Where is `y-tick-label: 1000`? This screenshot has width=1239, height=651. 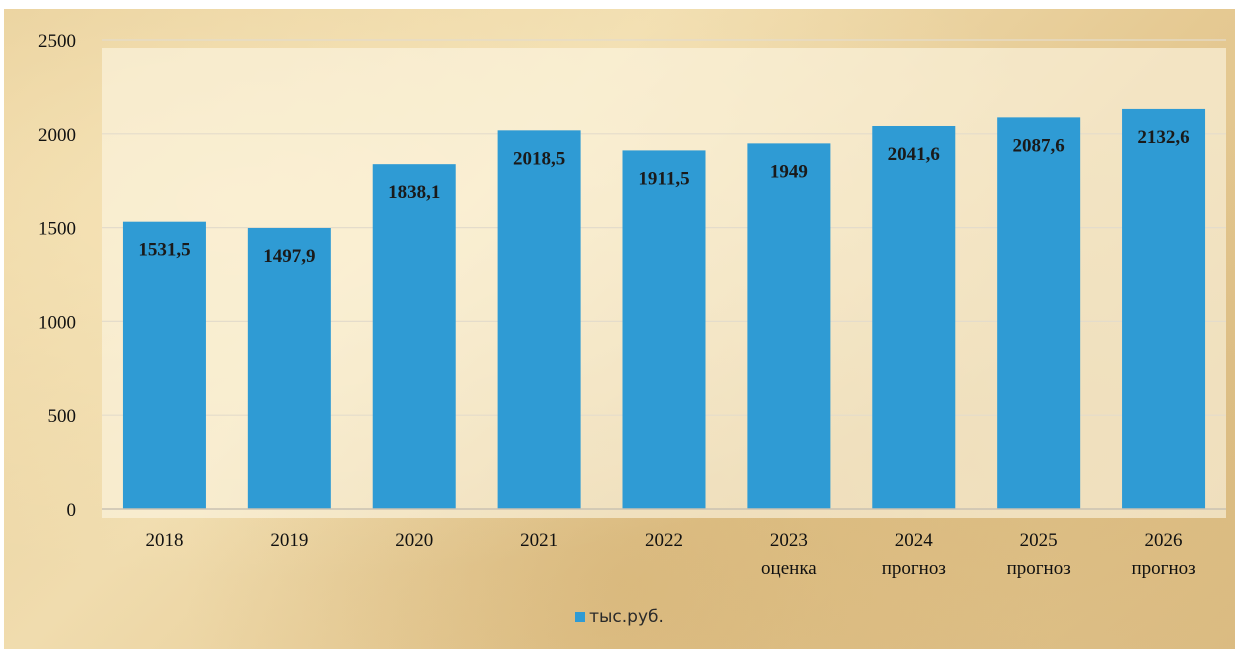 y-tick-label: 1000 is located at coordinates (57, 322).